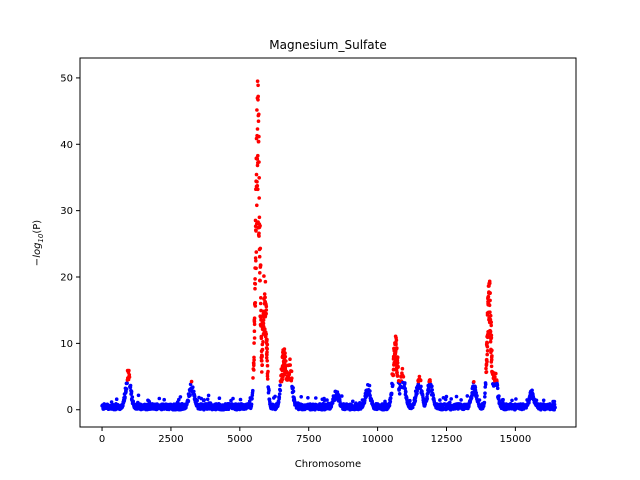  Describe the element at coordinates (327, 45) in the screenshot. I see `chart-title: Magnesium_Sulfate` at that location.